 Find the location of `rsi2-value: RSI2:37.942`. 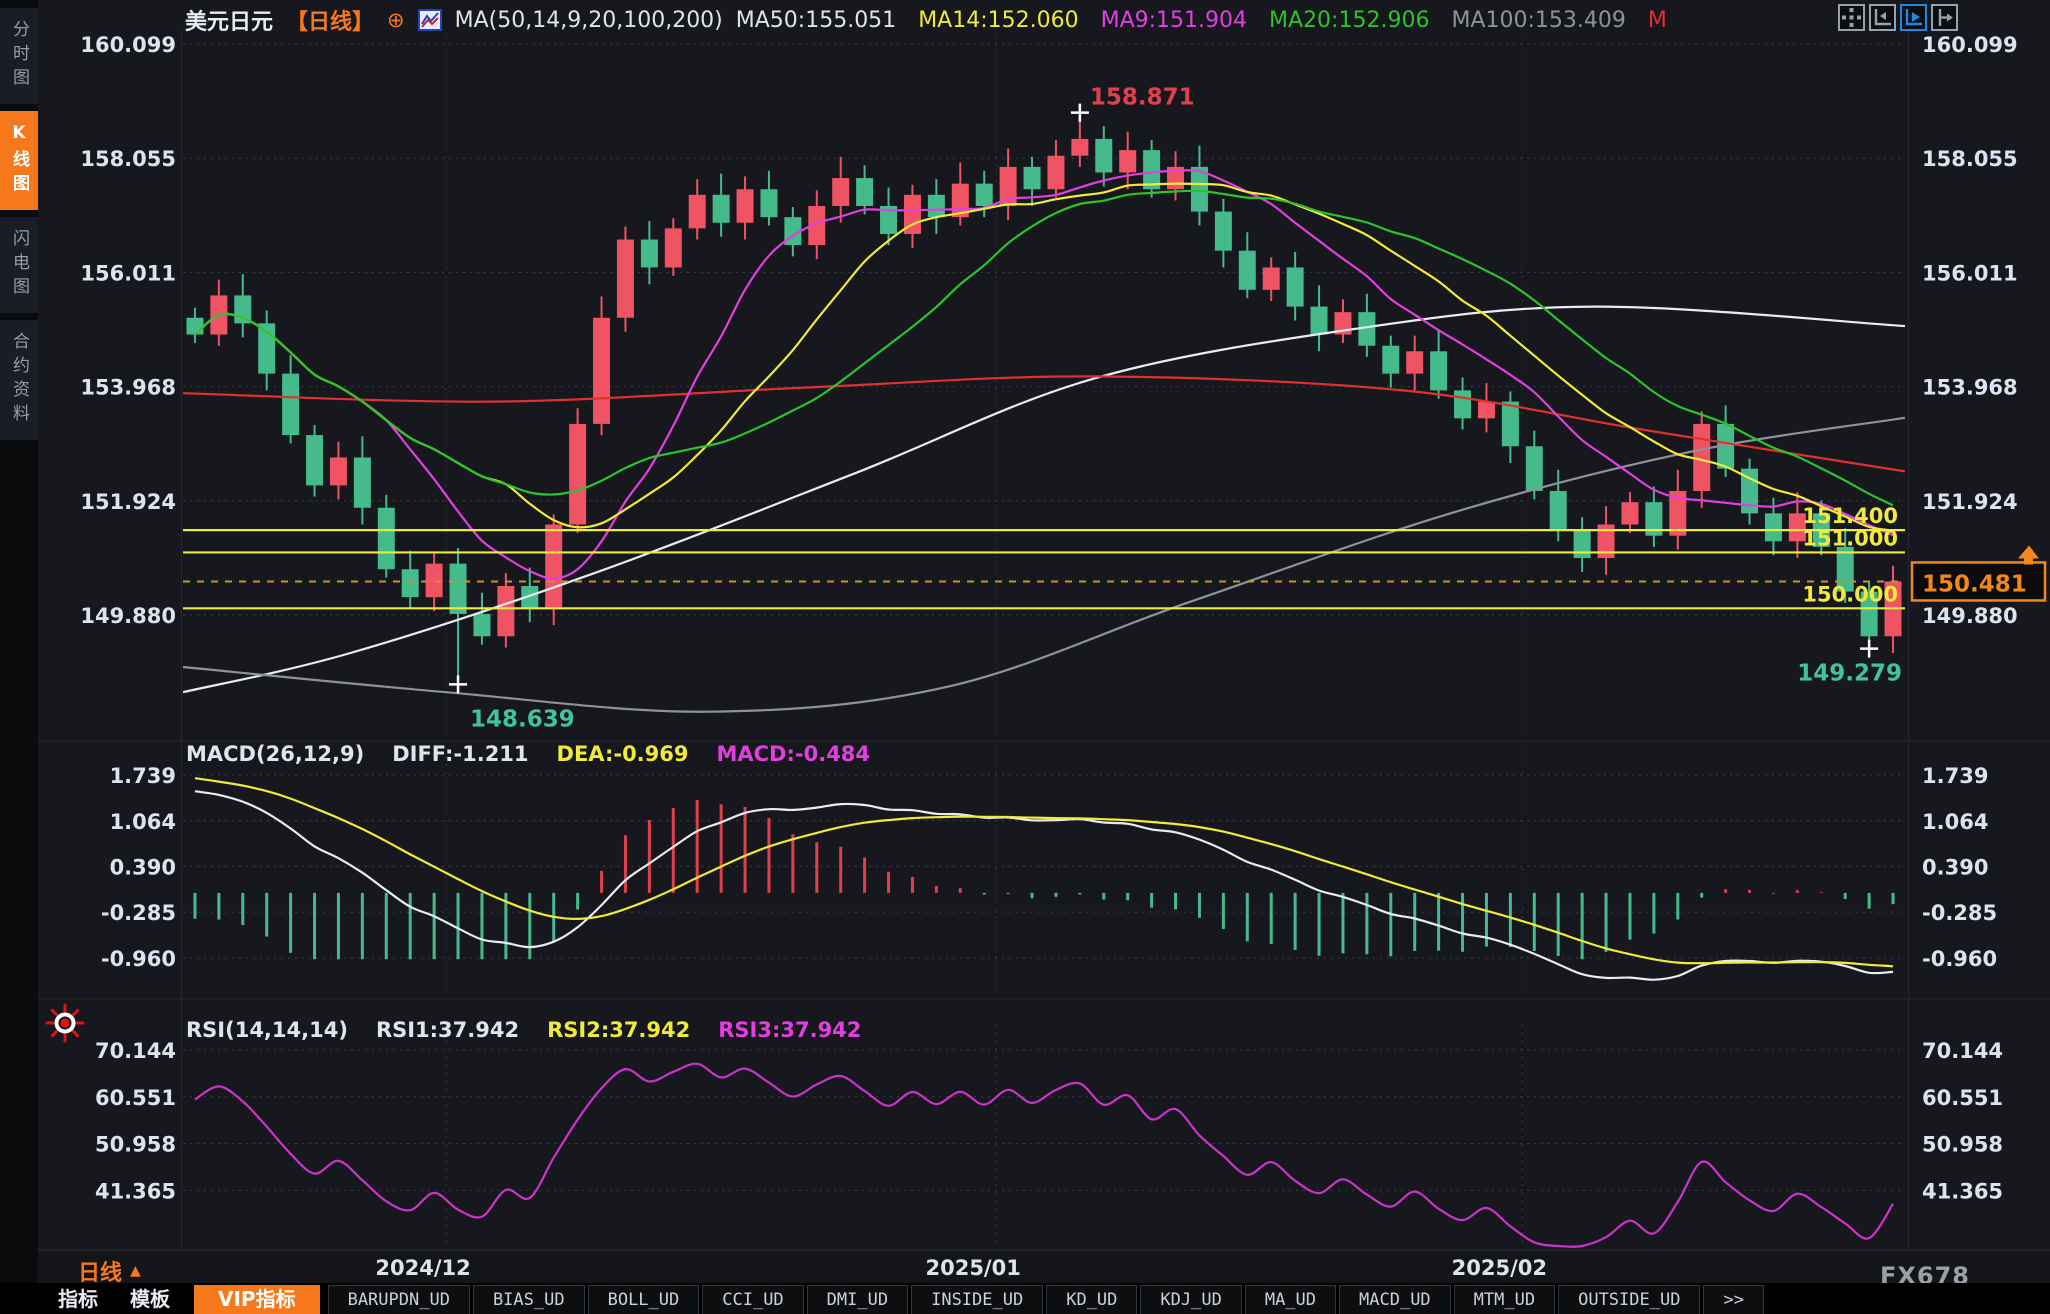

rsi2-value: RSI2:37.942 is located at coordinates (619, 1030).